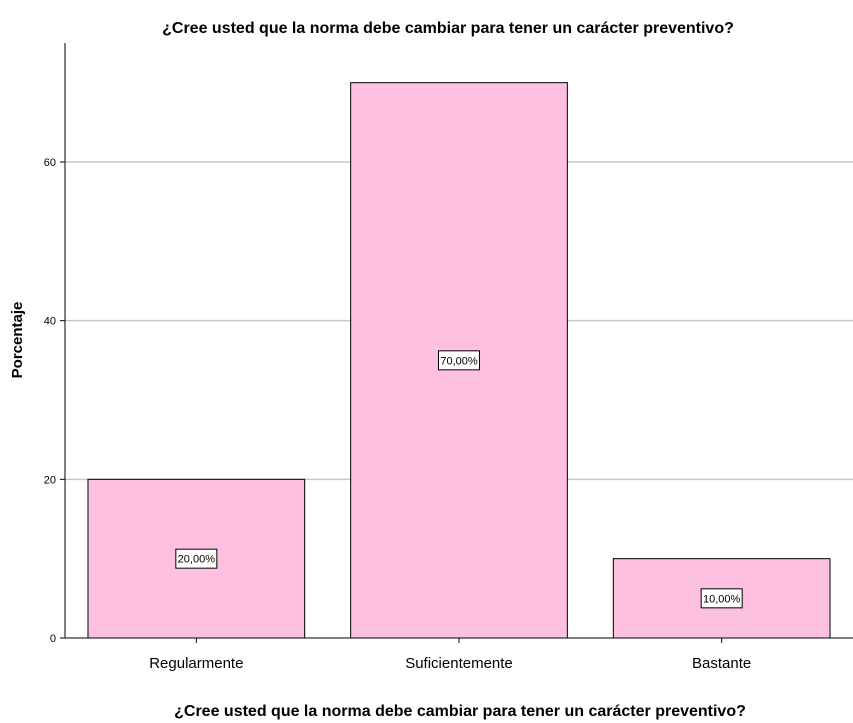  What do you see at coordinates (50, 163) in the screenshot?
I see `y-tick-label: 60` at bounding box center [50, 163].